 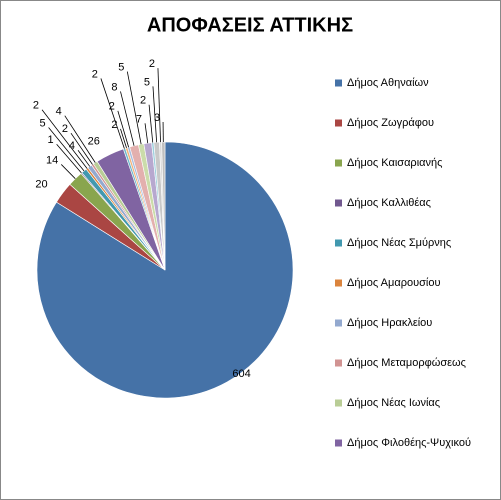 I want to click on legend-label: Δήμος Καλλιθέας, so click(x=389, y=203).